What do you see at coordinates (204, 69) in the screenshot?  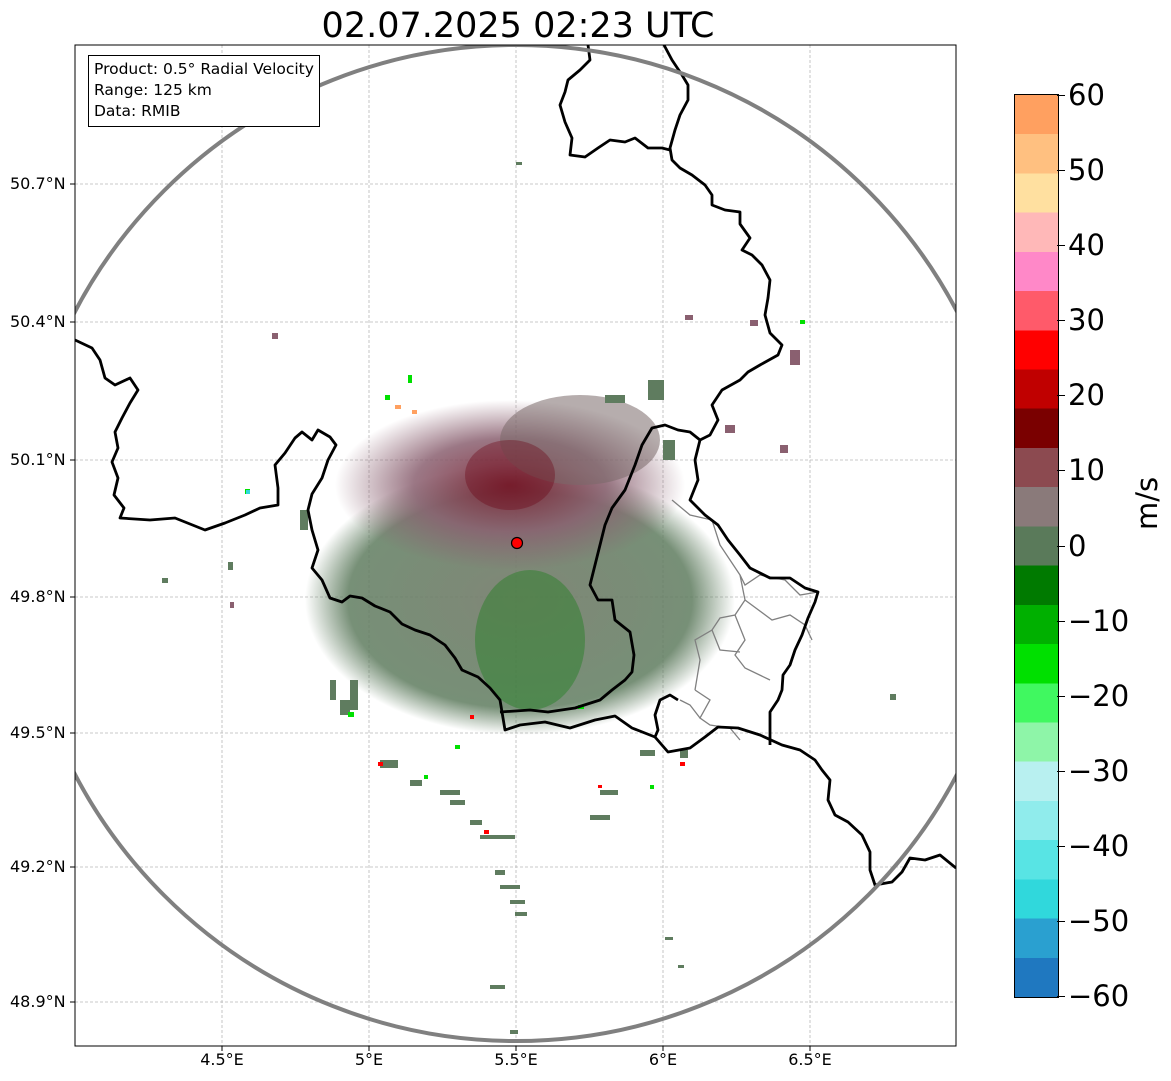 I see `product-label: Product: 0.5° Radial Velocity` at bounding box center [204, 69].